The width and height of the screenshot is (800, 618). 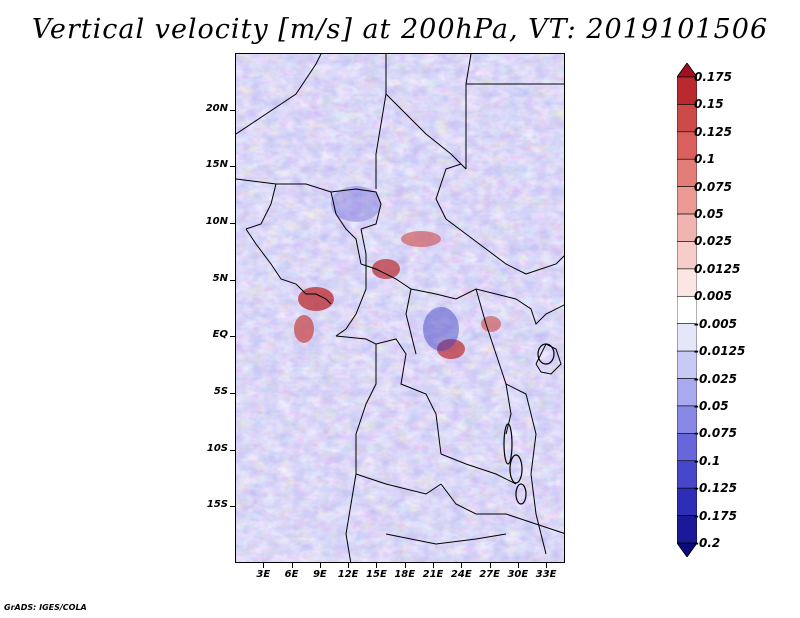 What do you see at coordinates (216, 221) in the screenshot?
I see `lat-tick-label: 10N` at bounding box center [216, 221].